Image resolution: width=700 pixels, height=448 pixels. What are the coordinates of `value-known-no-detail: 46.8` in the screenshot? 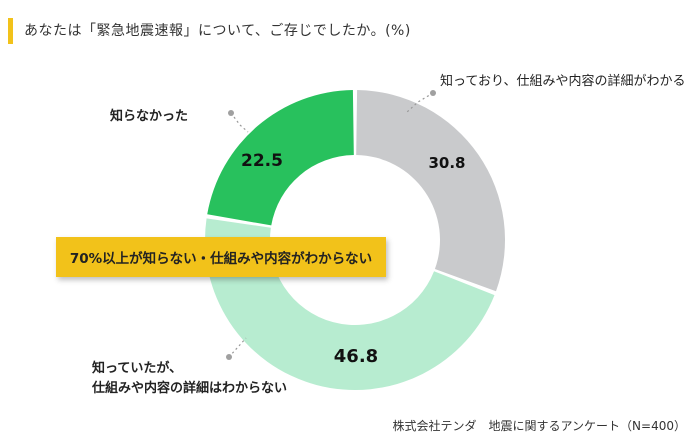 It's located at (356, 356).